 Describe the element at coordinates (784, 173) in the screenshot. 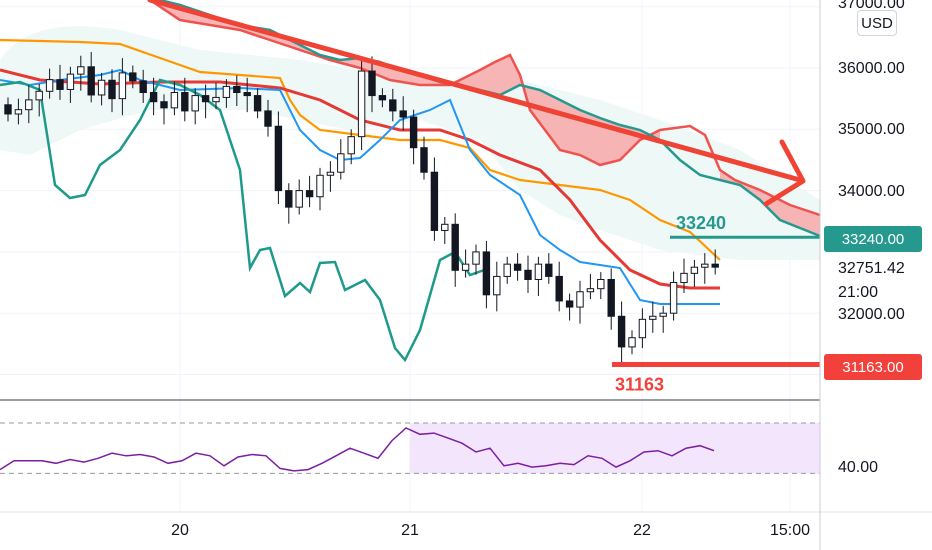

I see `trend-arrow-head` at that location.